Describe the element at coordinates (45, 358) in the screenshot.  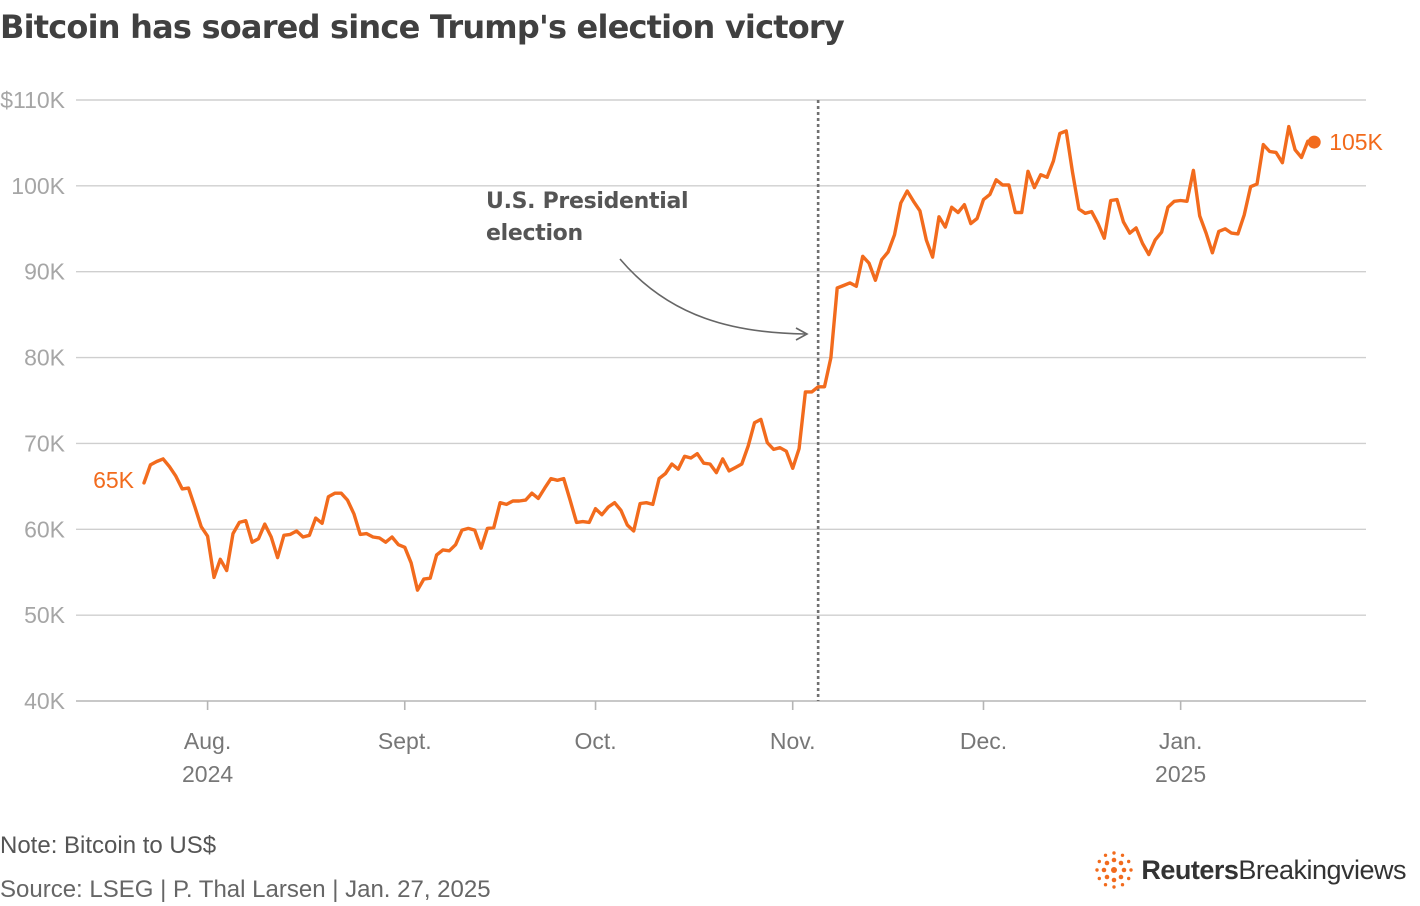
I see `y-tick-label: 80K` at that location.